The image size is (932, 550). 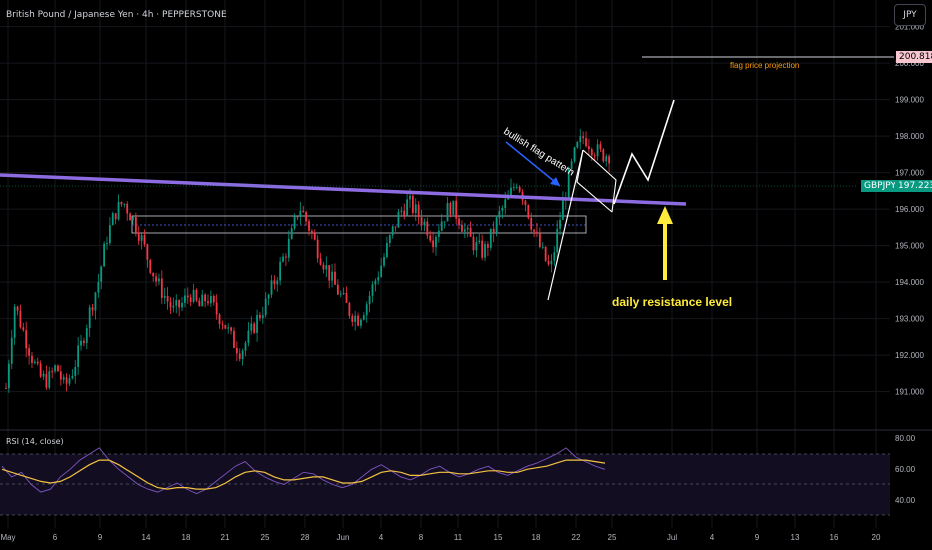 I want to click on flagpole-line, so click(x=565, y=225).